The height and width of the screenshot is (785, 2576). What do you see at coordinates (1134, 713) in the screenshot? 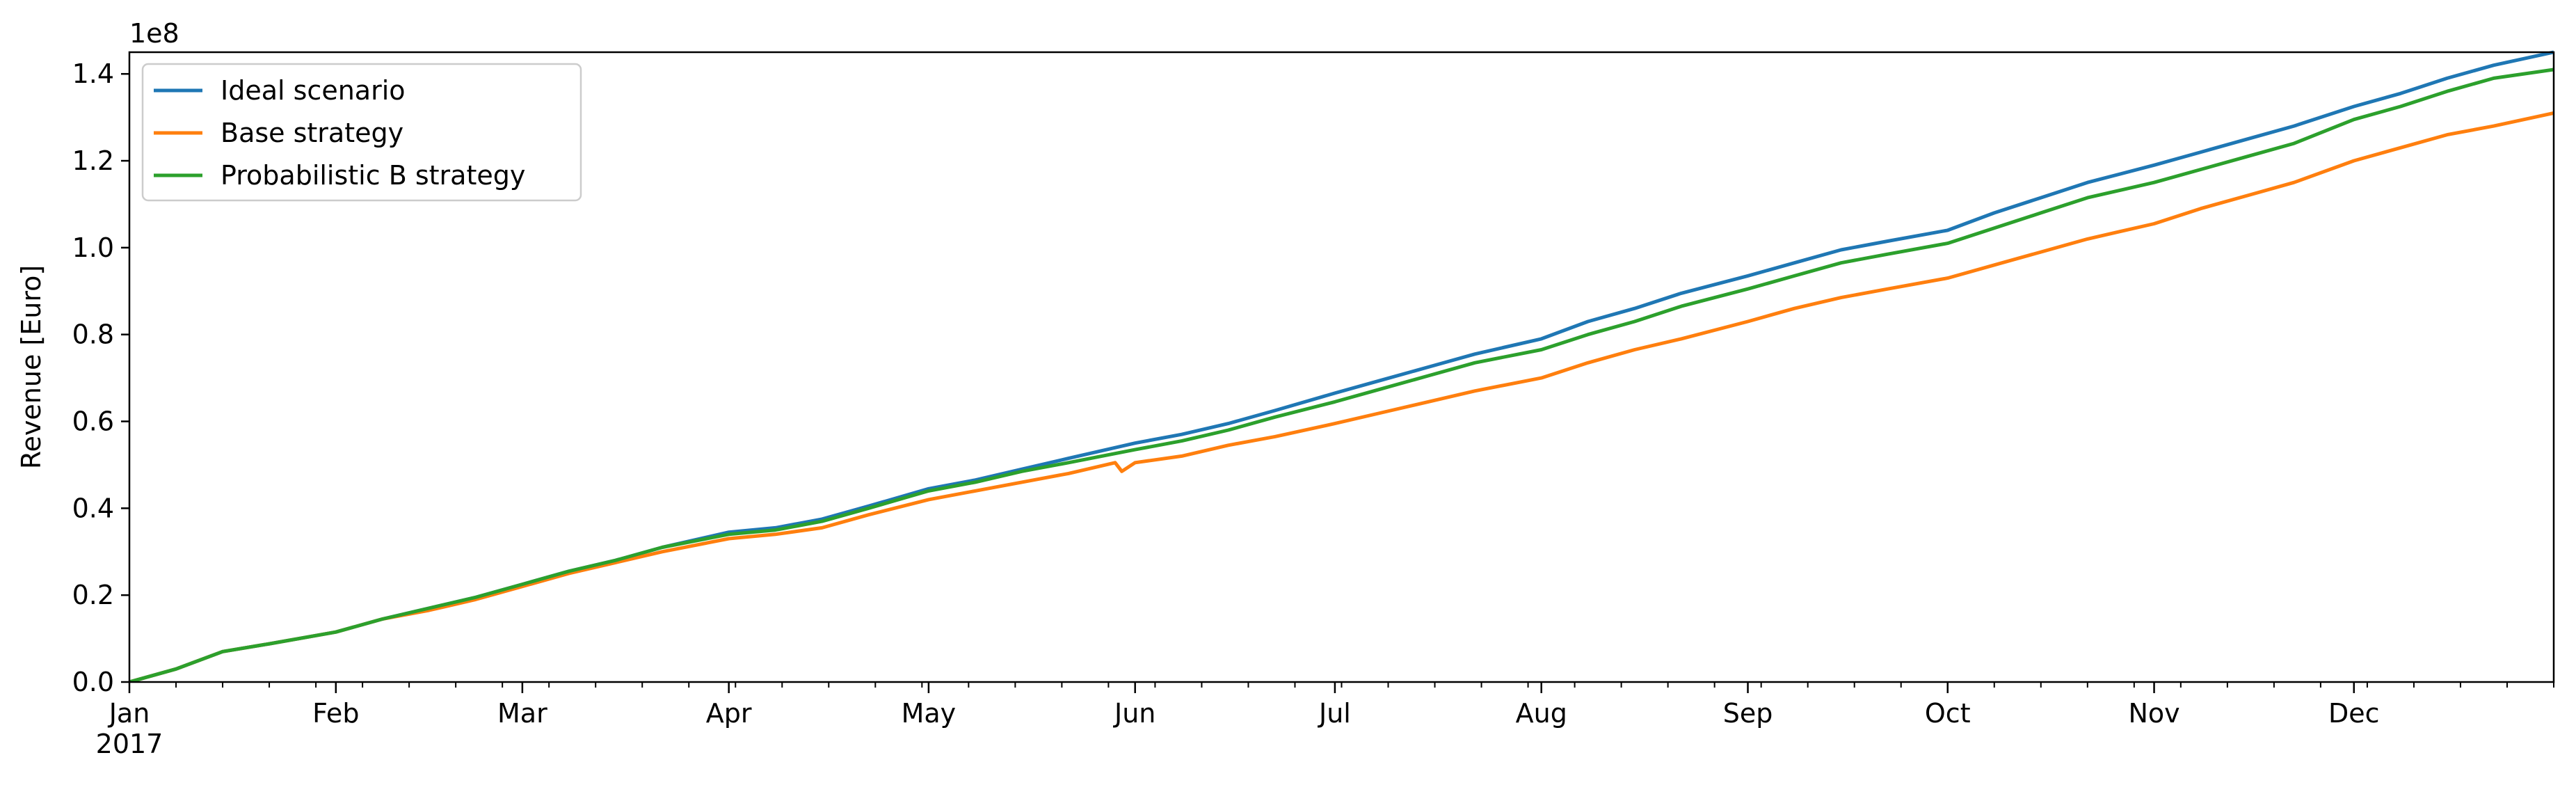
I see `x-tick-label: Jun` at bounding box center [1134, 713].